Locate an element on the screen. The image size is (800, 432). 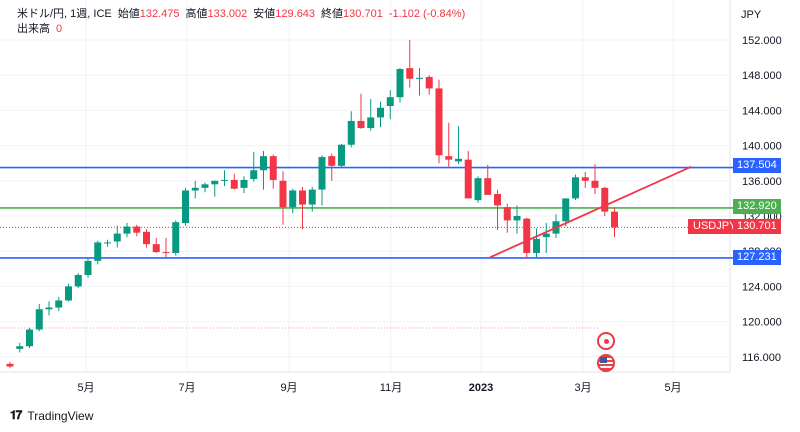
x-tick-label: 2023 is located at coordinates (481, 388).